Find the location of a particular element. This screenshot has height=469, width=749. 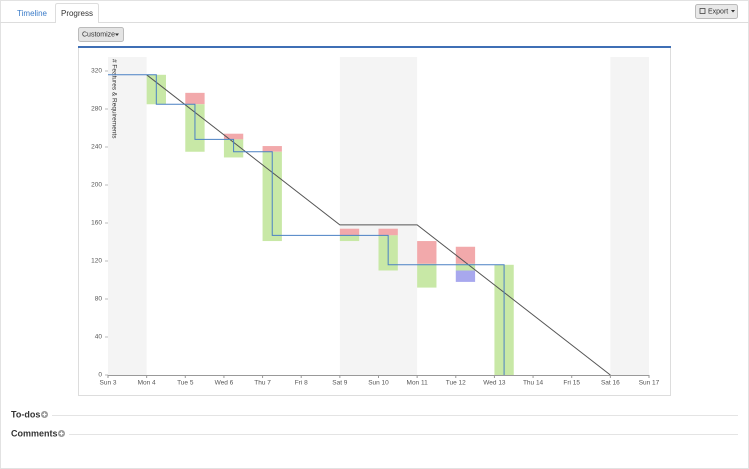

customize-button is located at coordinates (101, 34).